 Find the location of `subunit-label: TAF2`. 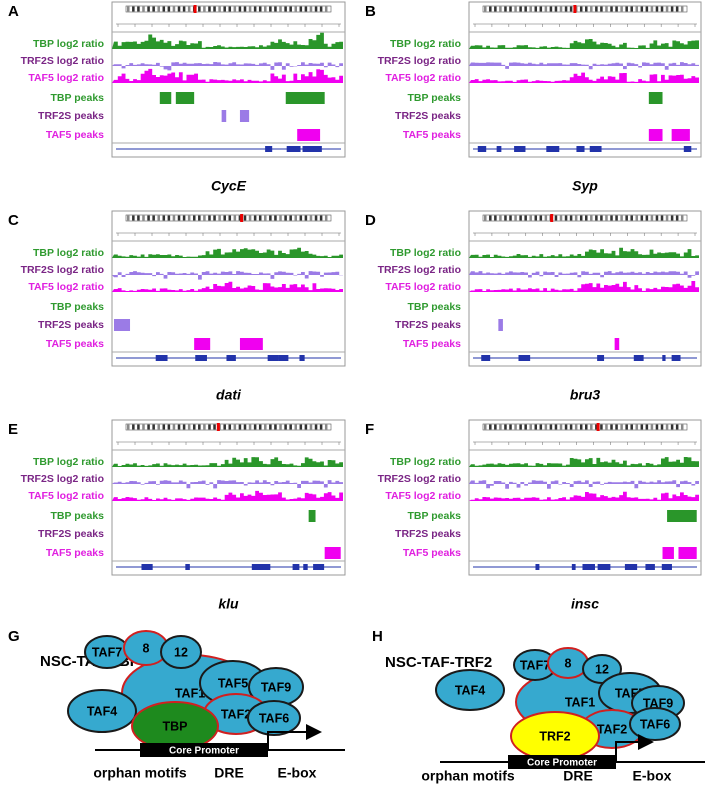

subunit-label: TAF2 is located at coordinates (236, 714).